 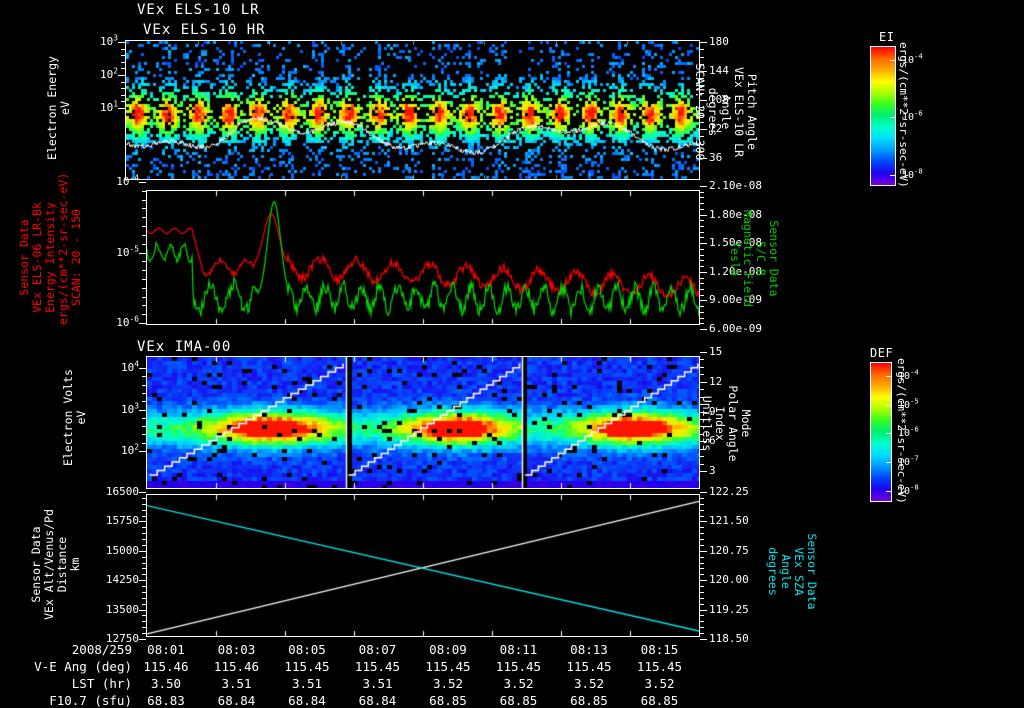 What do you see at coordinates (75, 257) in the screenshot?
I see `axis-label-line: SCAN: 20 - 150` at bounding box center [75, 257].